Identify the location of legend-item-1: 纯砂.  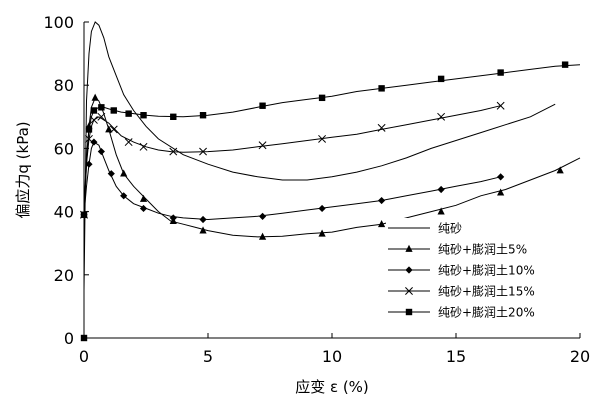
(425, 229).